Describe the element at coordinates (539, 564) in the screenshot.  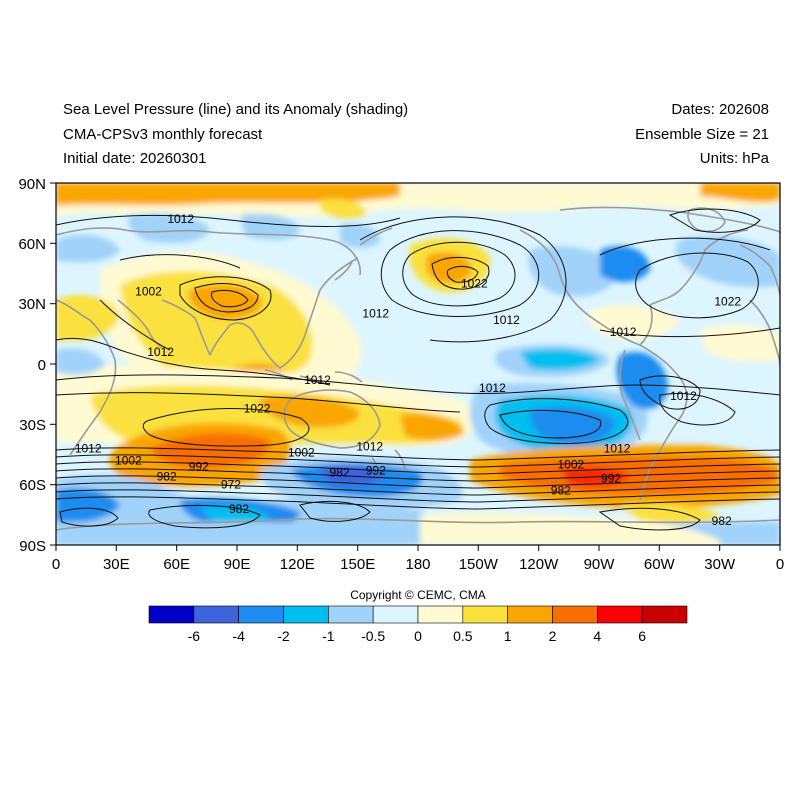
I see `lon-label: 120W` at that location.